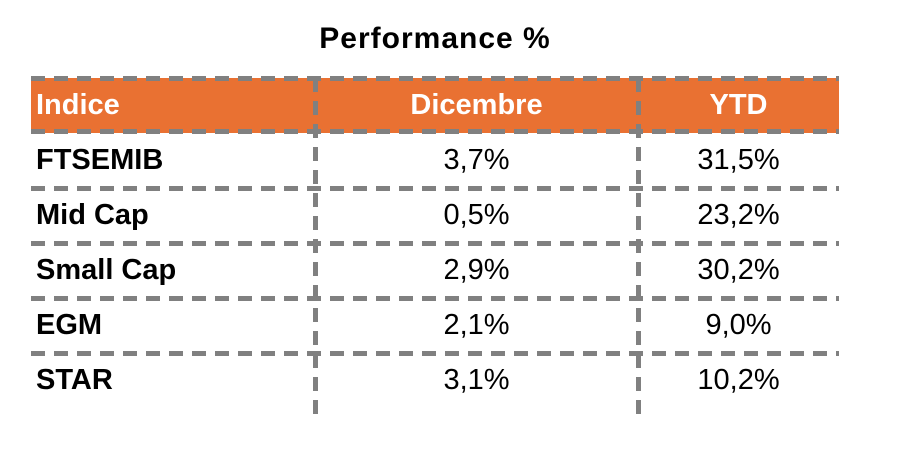 The image size is (900, 468). What do you see at coordinates (738, 105) in the screenshot?
I see `header-ytd: YTD` at bounding box center [738, 105].